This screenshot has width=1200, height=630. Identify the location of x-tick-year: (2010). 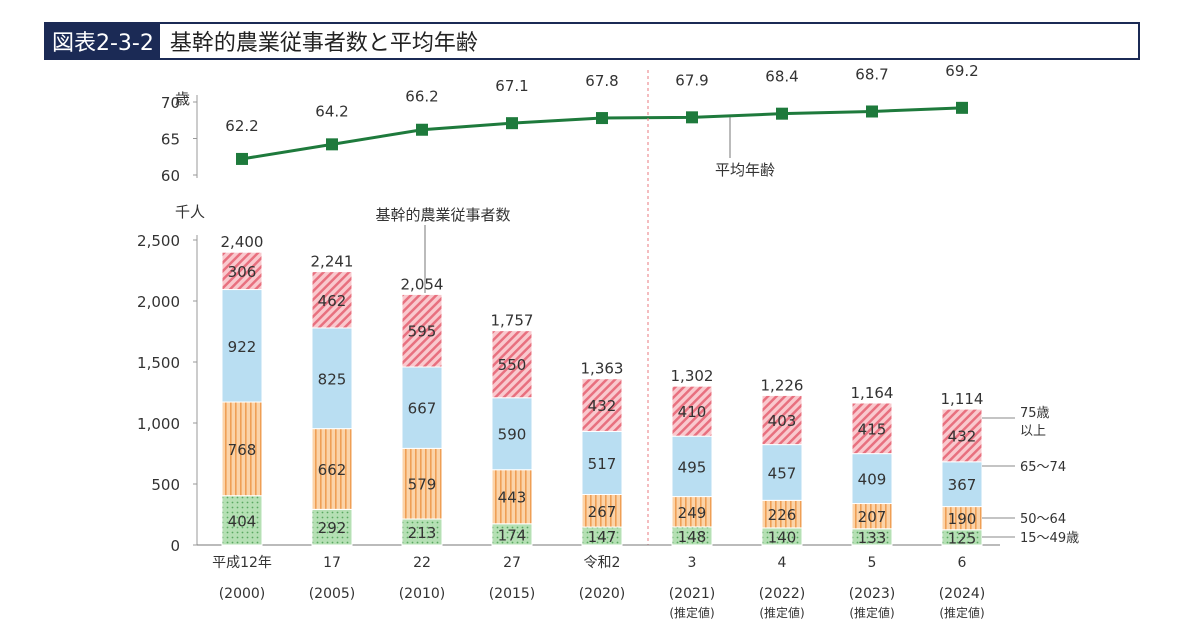
(422, 594).